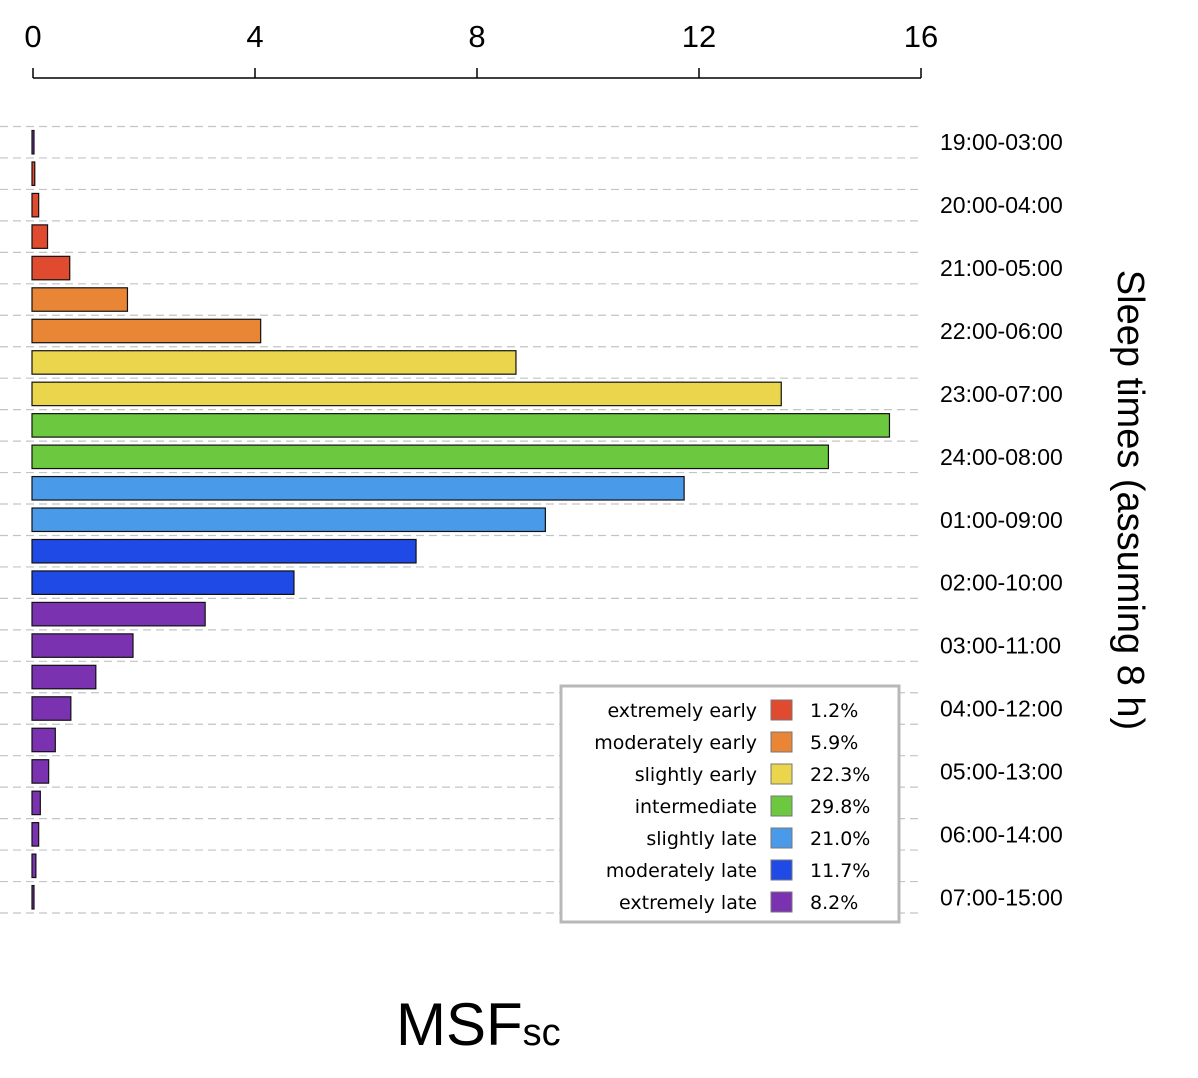  What do you see at coordinates (1001, 897) in the screenshot?
I see `category-label: 07:00-15:00` at bounding box center [1001, 897].